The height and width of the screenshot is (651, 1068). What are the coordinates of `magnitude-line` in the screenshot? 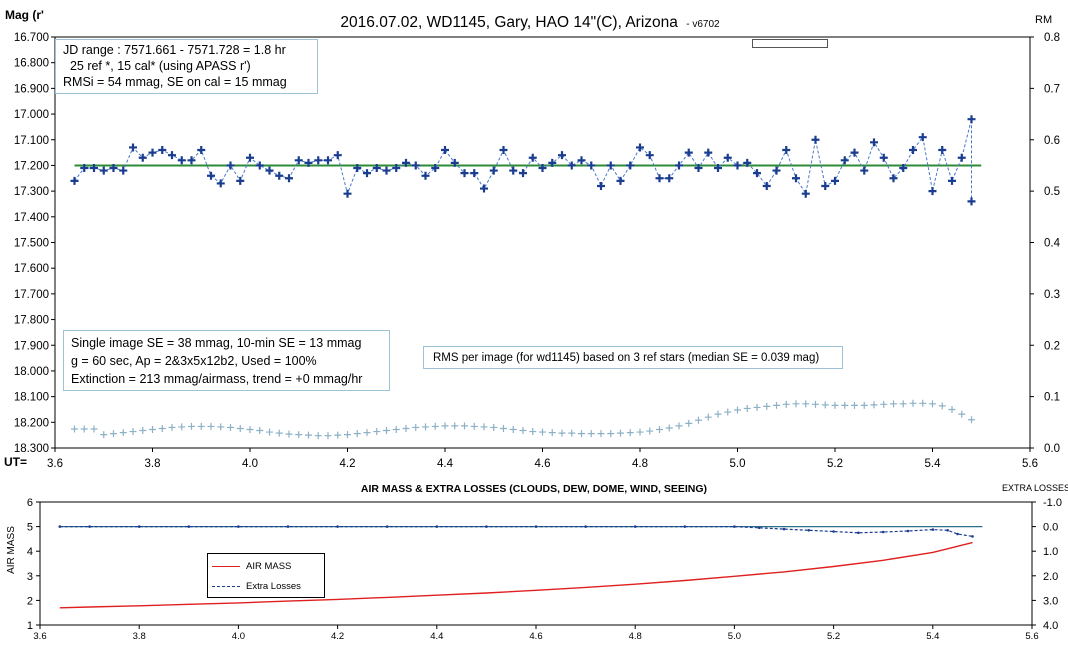 It's located at (523, 160).